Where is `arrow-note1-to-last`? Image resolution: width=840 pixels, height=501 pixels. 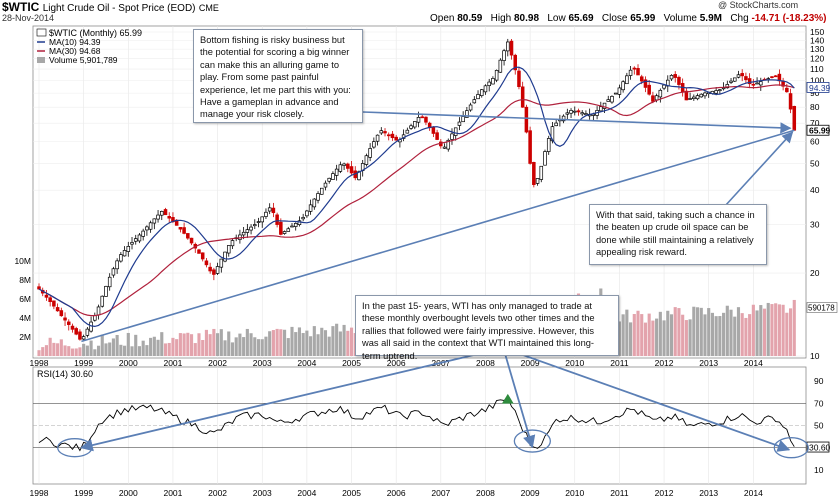 arrow-note1-to-last is located at coordinates (577, 122).